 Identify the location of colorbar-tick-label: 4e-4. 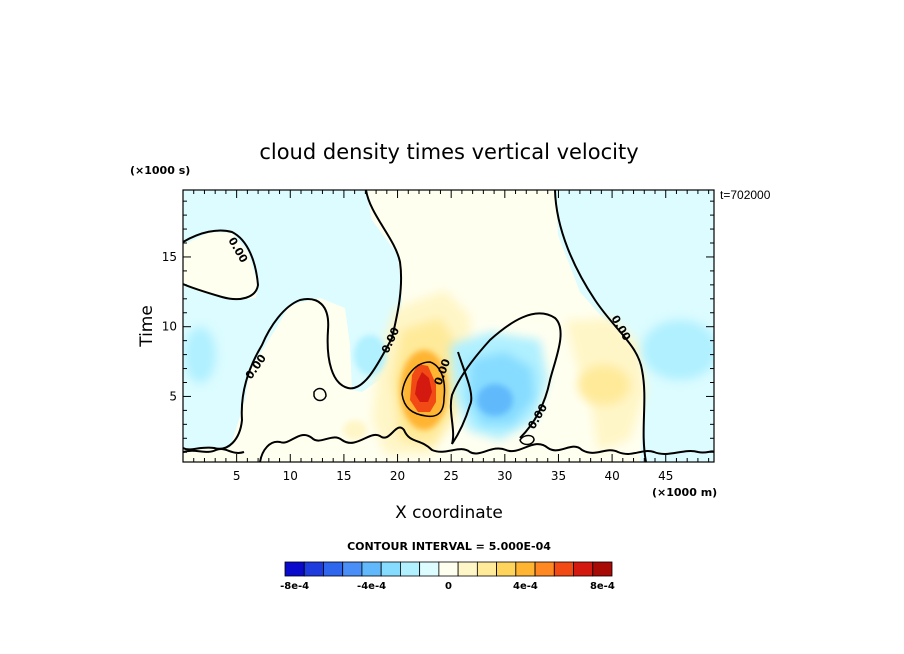
(525, 586).